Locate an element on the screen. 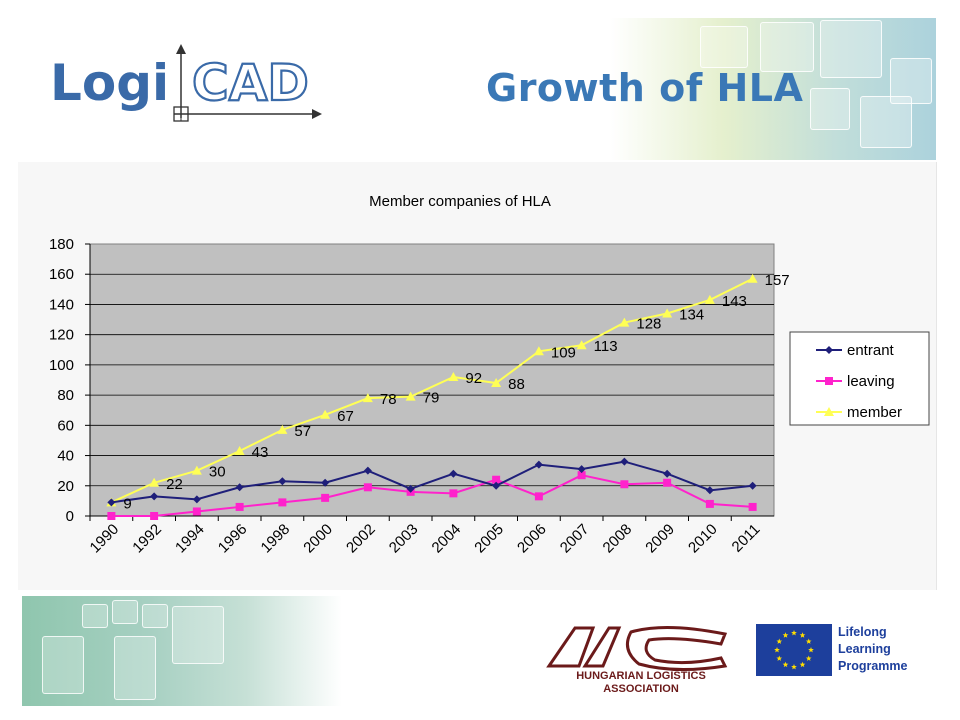  llp-line2: Learning is located at coordinates (864, 649).